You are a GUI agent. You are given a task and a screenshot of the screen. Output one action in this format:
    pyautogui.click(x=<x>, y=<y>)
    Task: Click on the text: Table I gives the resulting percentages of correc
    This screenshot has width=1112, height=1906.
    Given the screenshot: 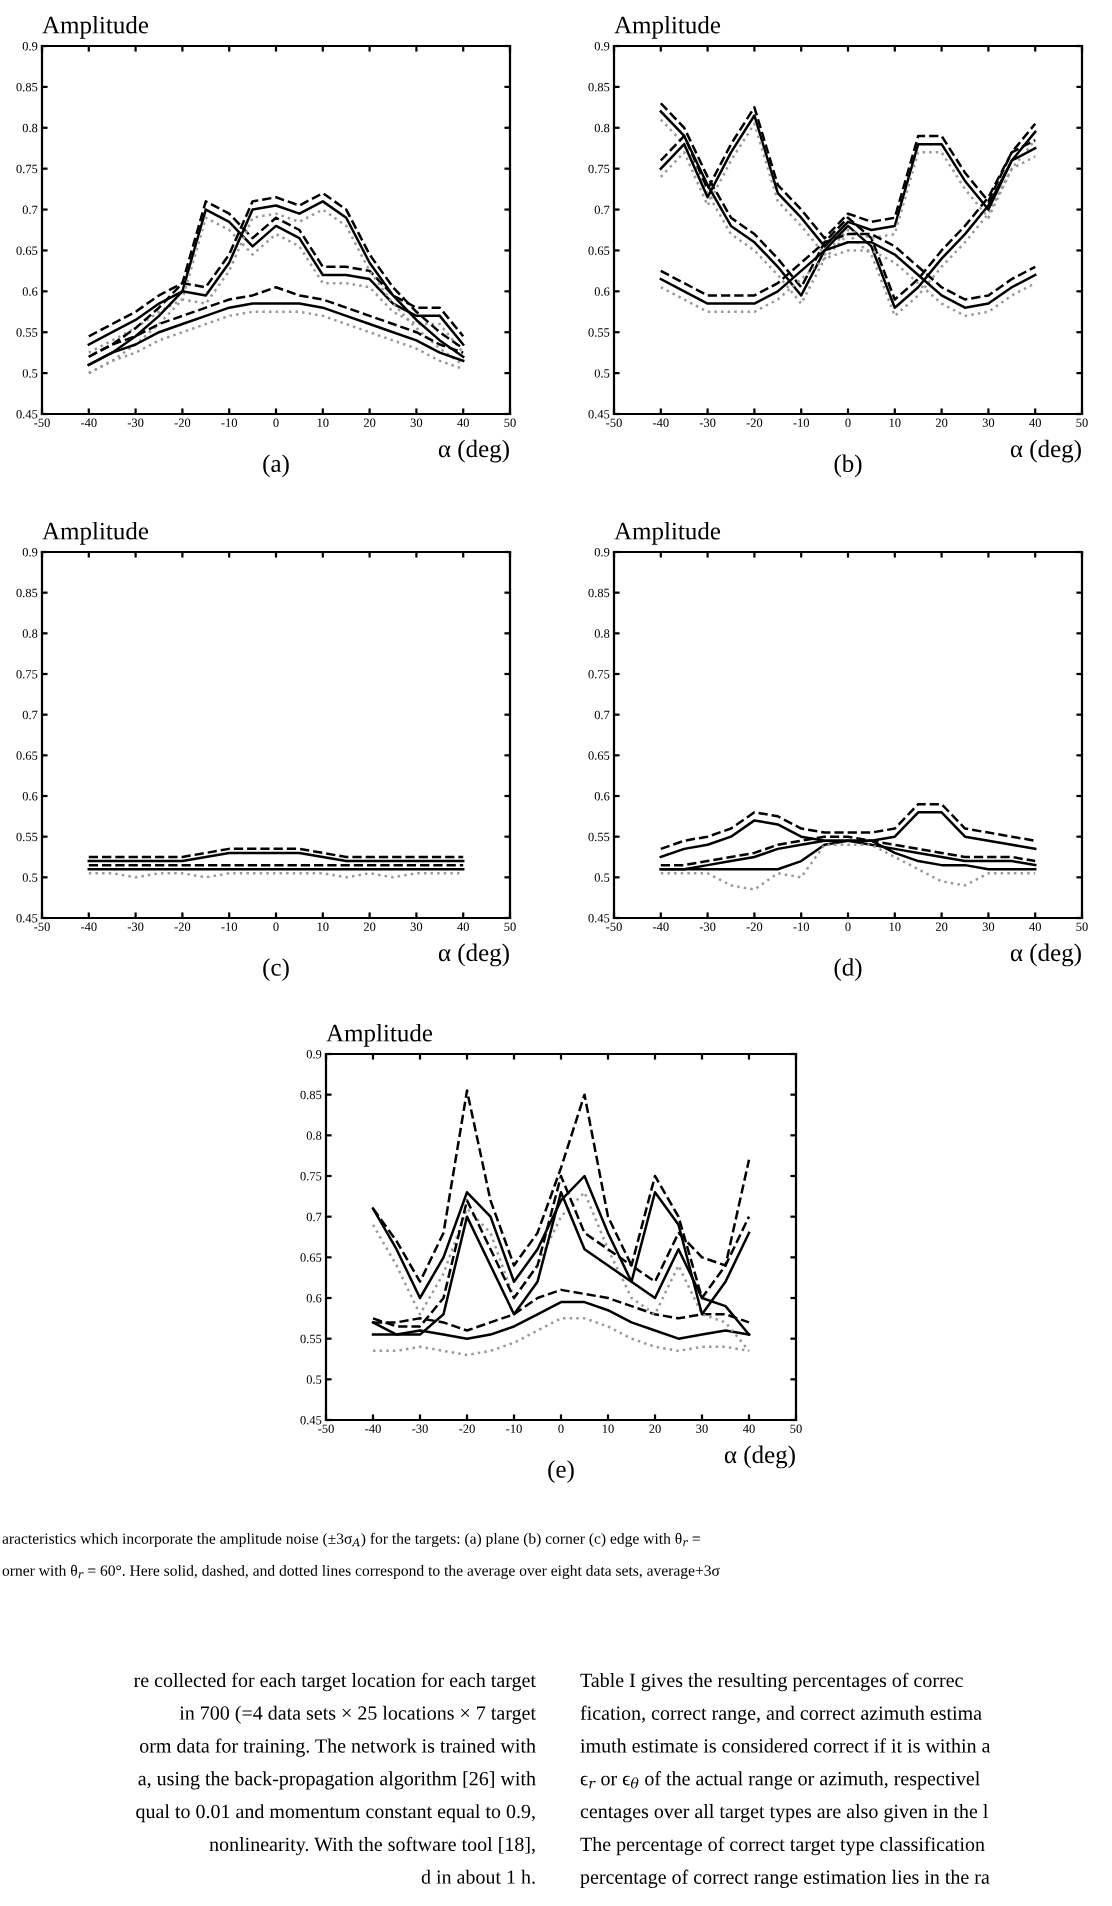 What is the action you would take?
    pyautogui.click(x=771, y=1682)
    